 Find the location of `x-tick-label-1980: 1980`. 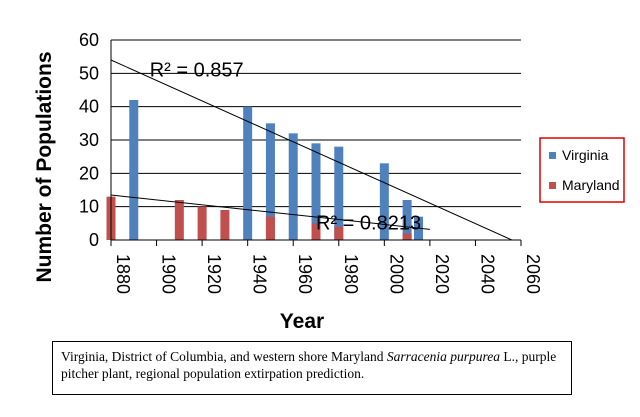

x-tick-label-1980: 1980 is located at coordinates (351, 274).